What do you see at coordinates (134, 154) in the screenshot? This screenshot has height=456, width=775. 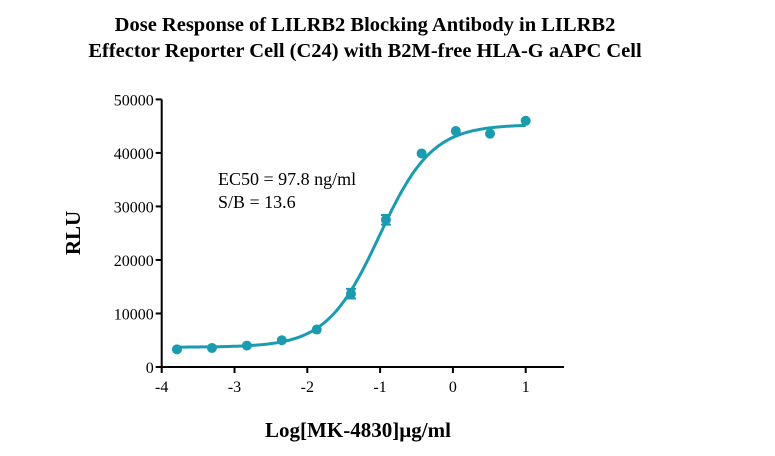 I see `y-tick-label: 40000` at bounding box center [134, 154].